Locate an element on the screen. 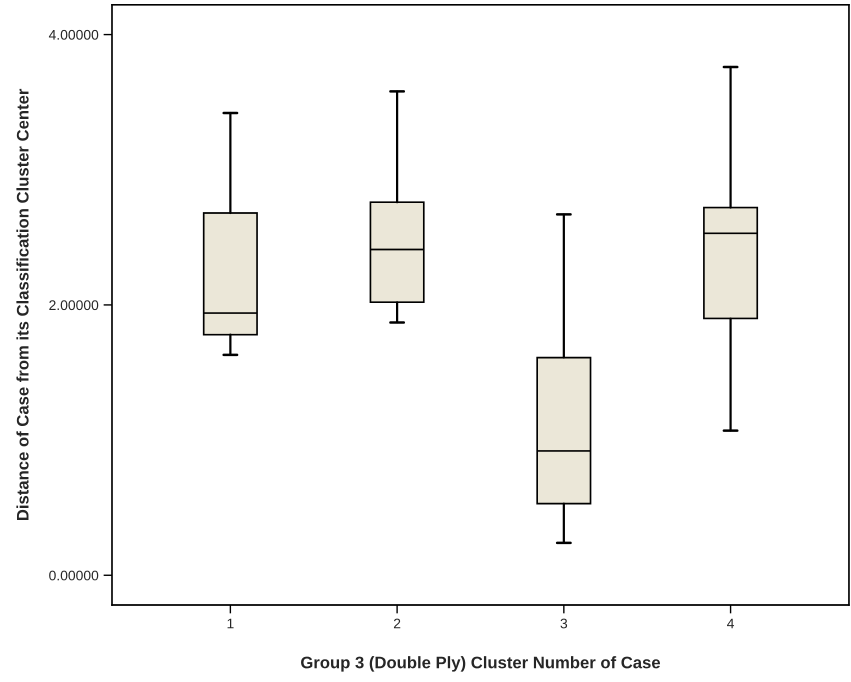  y-tick-label: 0.00000 is located at coordinates (73, 575).